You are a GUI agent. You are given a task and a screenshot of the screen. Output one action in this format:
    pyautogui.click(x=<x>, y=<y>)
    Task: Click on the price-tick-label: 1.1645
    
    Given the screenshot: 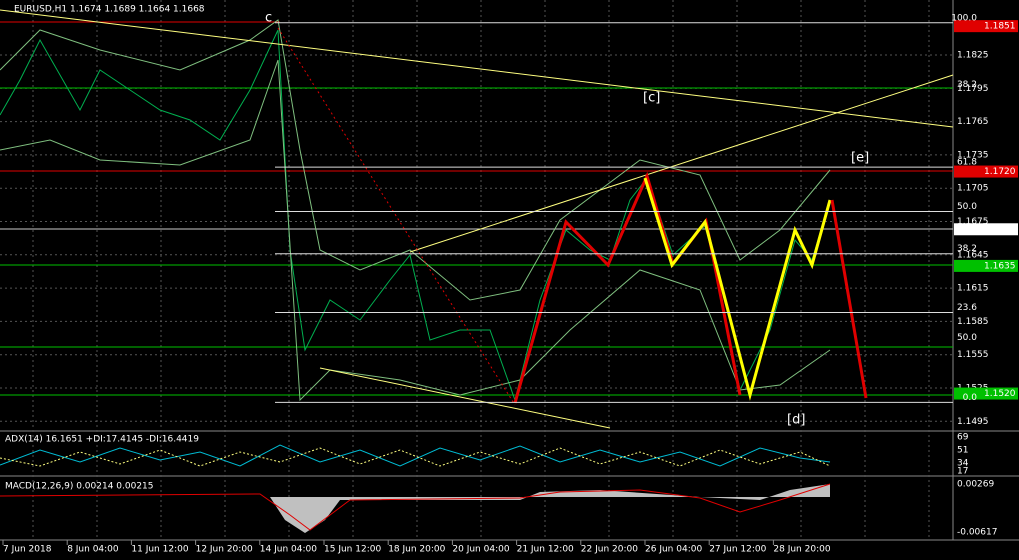 What is the action you would take?
    pyautogui.click(x=973, y=255)
    